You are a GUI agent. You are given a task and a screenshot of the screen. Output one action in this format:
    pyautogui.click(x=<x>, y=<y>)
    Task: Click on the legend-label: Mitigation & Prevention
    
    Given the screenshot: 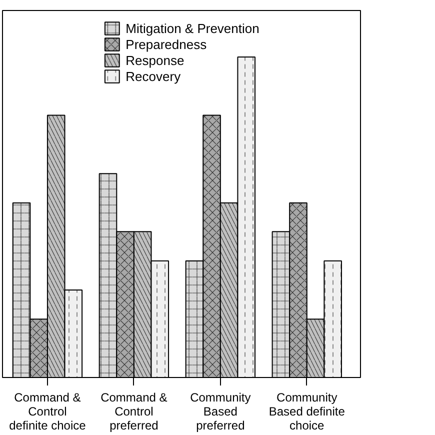 What is the action you would take?
    pyautogui.click(x=193, y=28)
    